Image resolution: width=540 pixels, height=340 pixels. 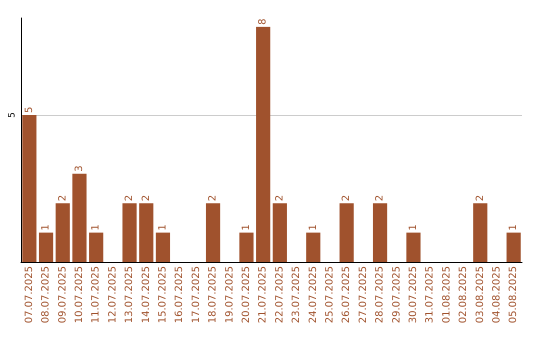 What do you see at coordinates (263, 21) in the screenshot?
I see `data-label: 8` at bounding box center [263, 21].